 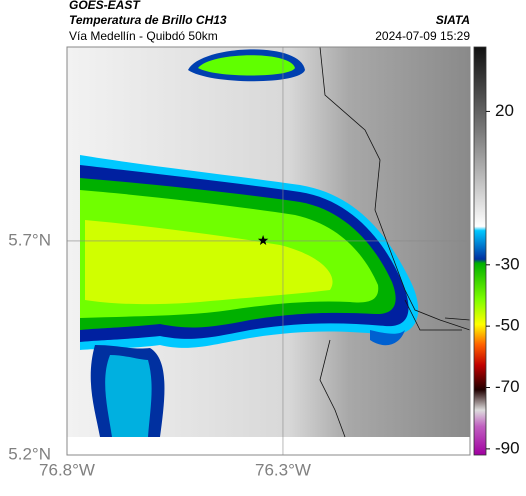 What do you see at coordinates (283, 469) in the screenshot?
I see `x-tick-label: 76.3°W` at bounding box center [283, 469].